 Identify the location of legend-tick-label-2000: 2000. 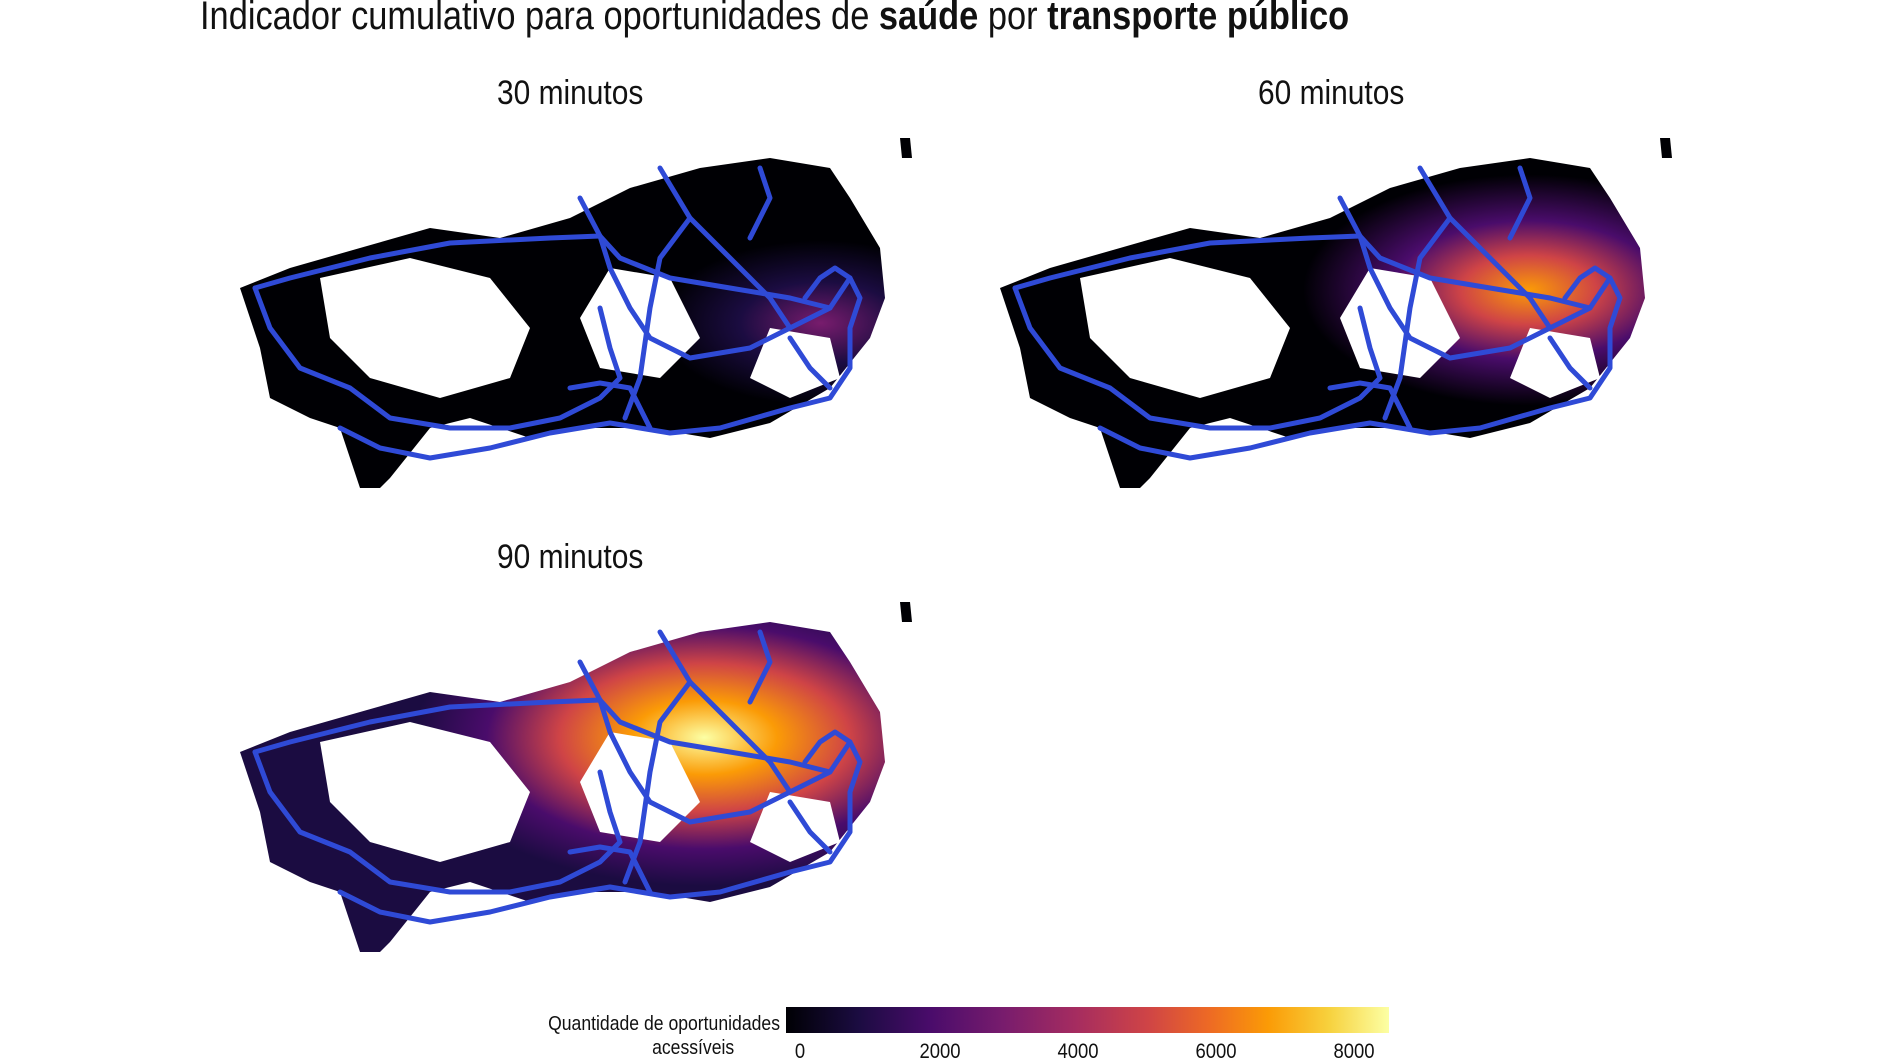
(940, 1051).